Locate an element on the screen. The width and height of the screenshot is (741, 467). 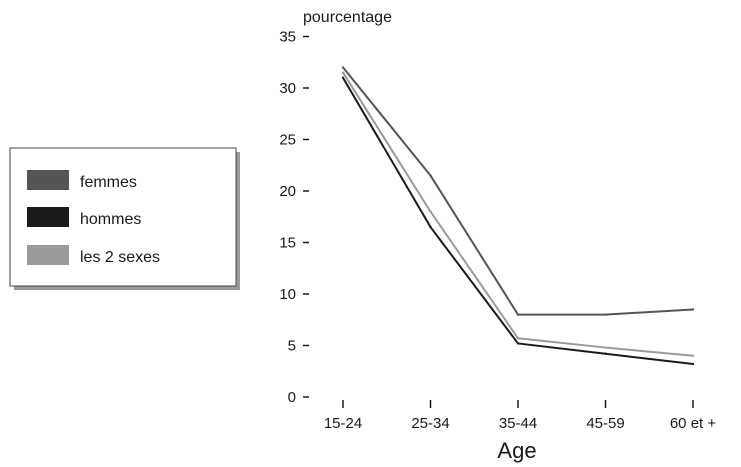
y-tick-label: 5 is located at coordinates (292, 346).